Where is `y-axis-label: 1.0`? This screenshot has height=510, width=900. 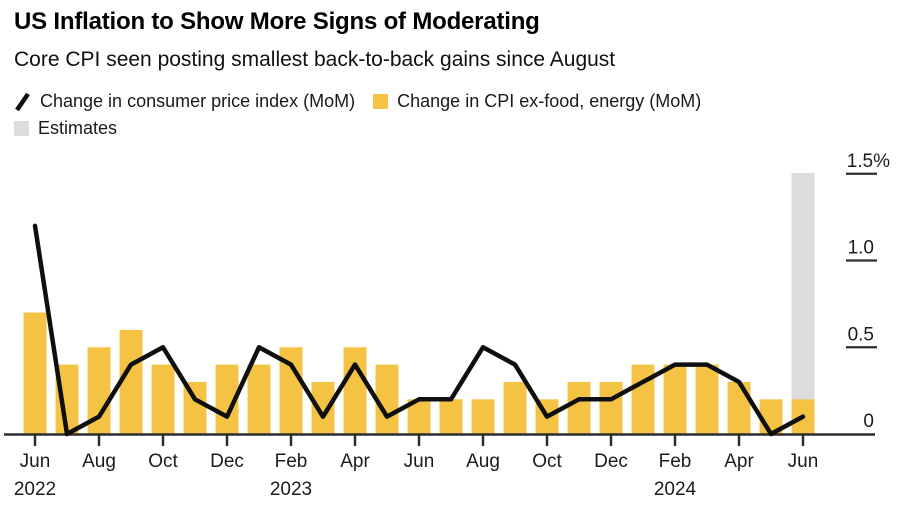
y-axis-label: 1.0 is located at coordinates (861, 248).